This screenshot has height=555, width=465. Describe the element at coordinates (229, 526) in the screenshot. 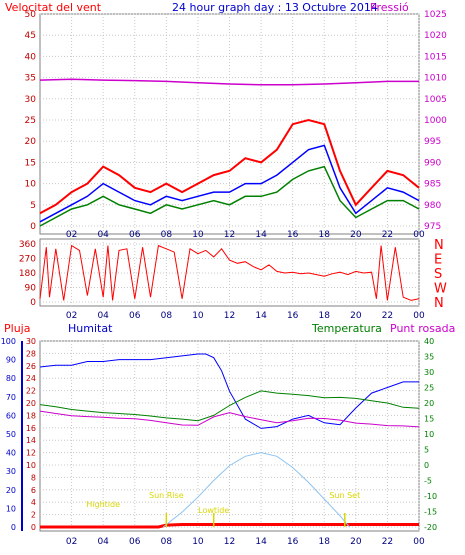

I see `rain-series-line` at that location.